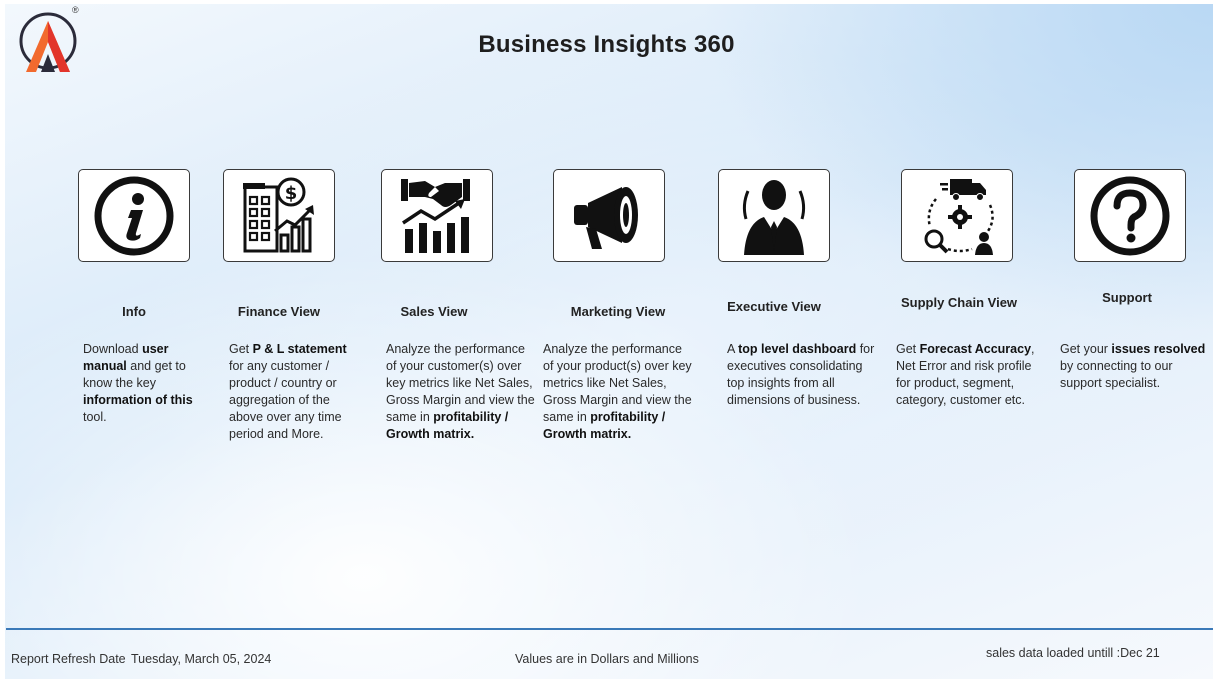  What do you see at coordinates (447, 425) in the screenshot?
I see `sales-view-description-text-1: profitability / Growth matrix.` at bounding box center [447, 425].